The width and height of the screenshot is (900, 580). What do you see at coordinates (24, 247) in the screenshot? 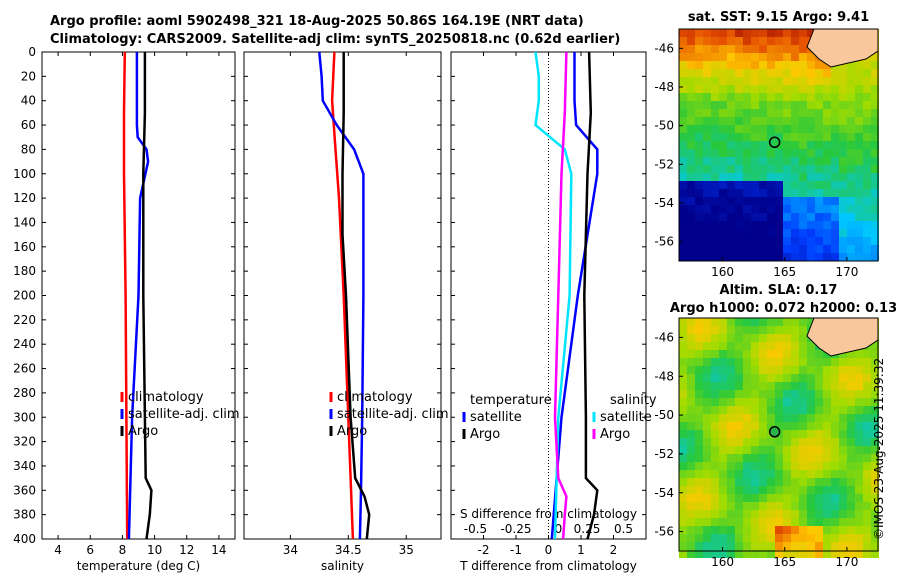
I see `y-tick-label: 160` at bounding box center [24, 247].